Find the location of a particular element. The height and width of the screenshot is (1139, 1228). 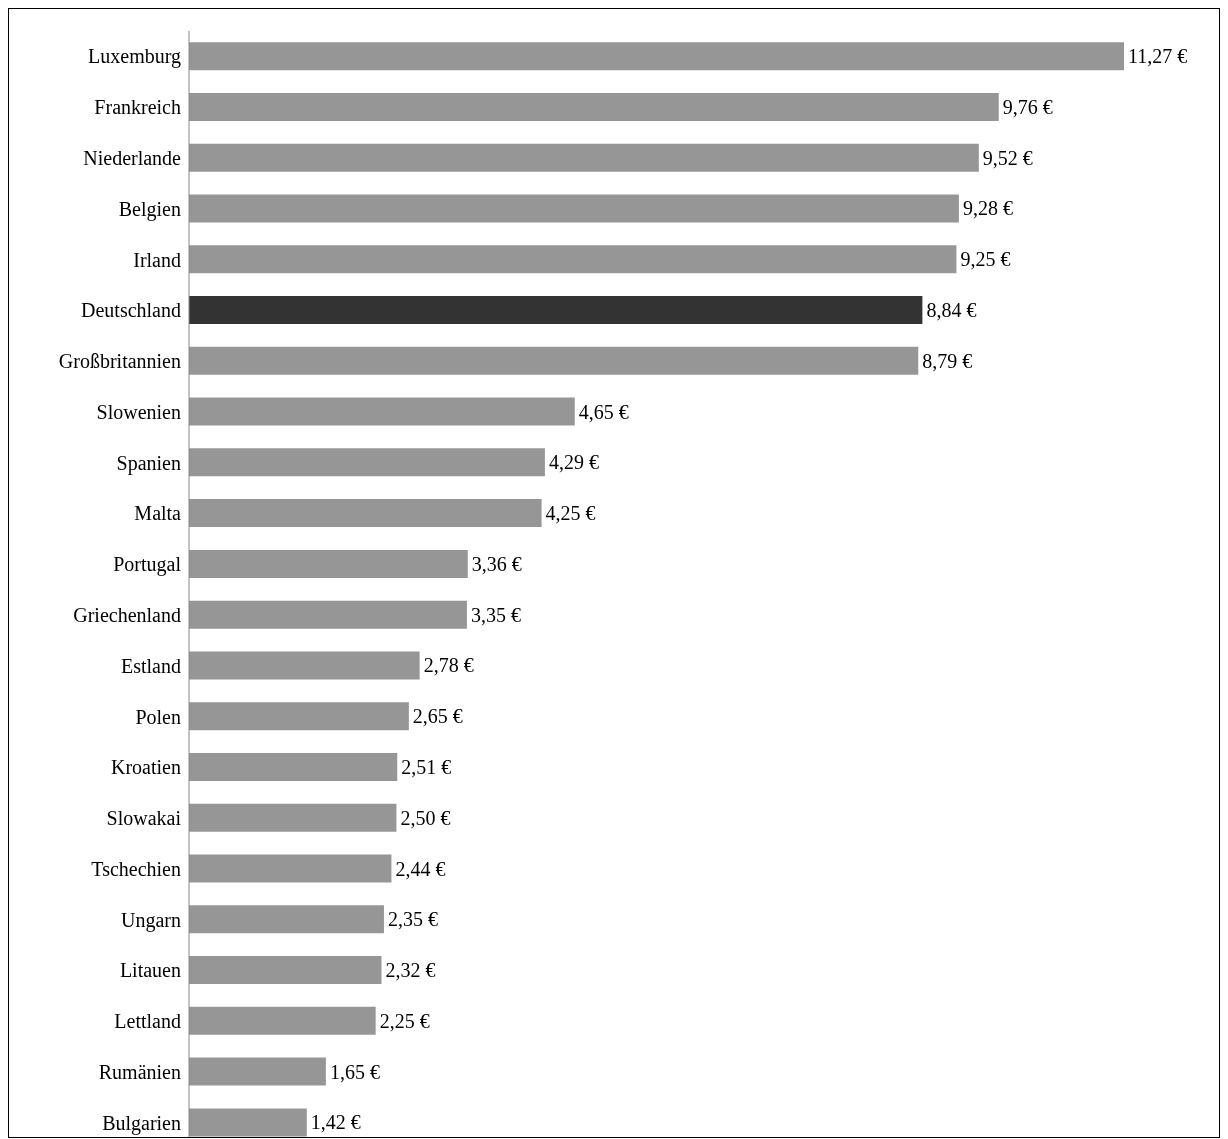

data-label: 2,35 € is located at coordinates (412, 919).